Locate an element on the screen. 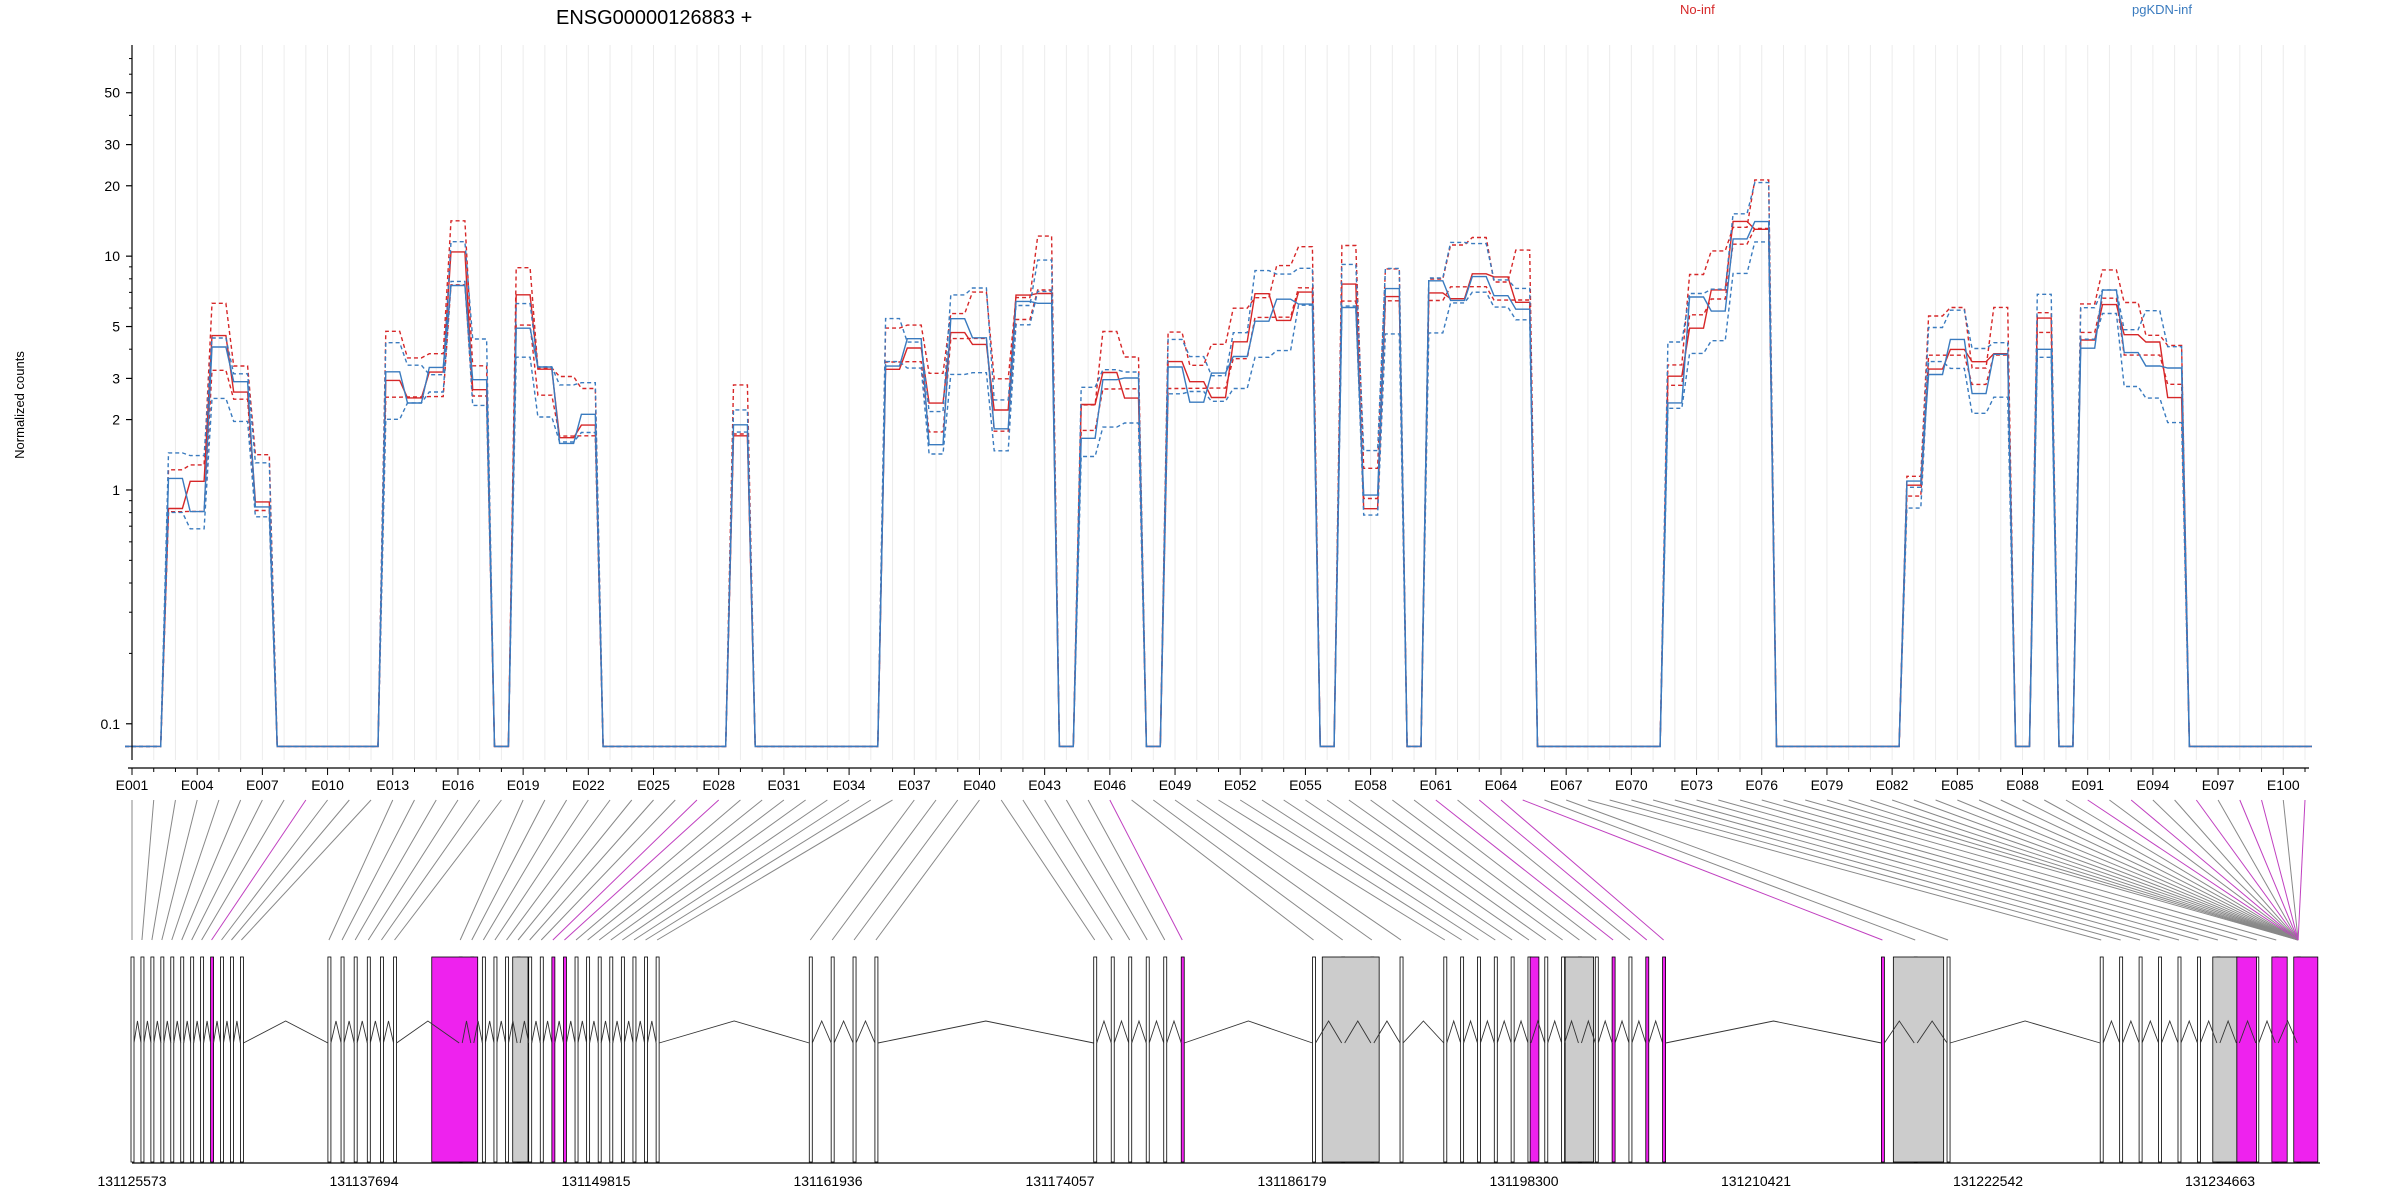  exon-tick-label: E088 is located at coordinates (2022, 785).